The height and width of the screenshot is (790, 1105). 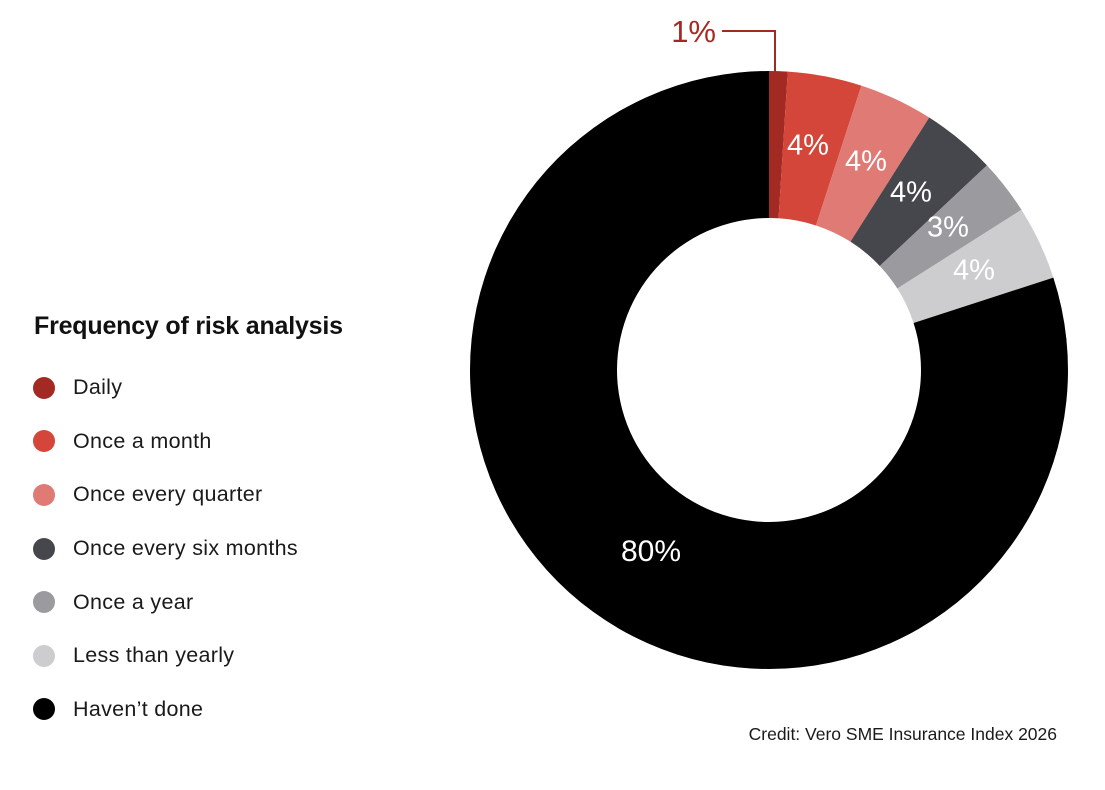 What do you see at coordinates (242, 602) in the screenshot?
I see `legend-item-once-a-year: Once a year` at bounding box center [242, 602].